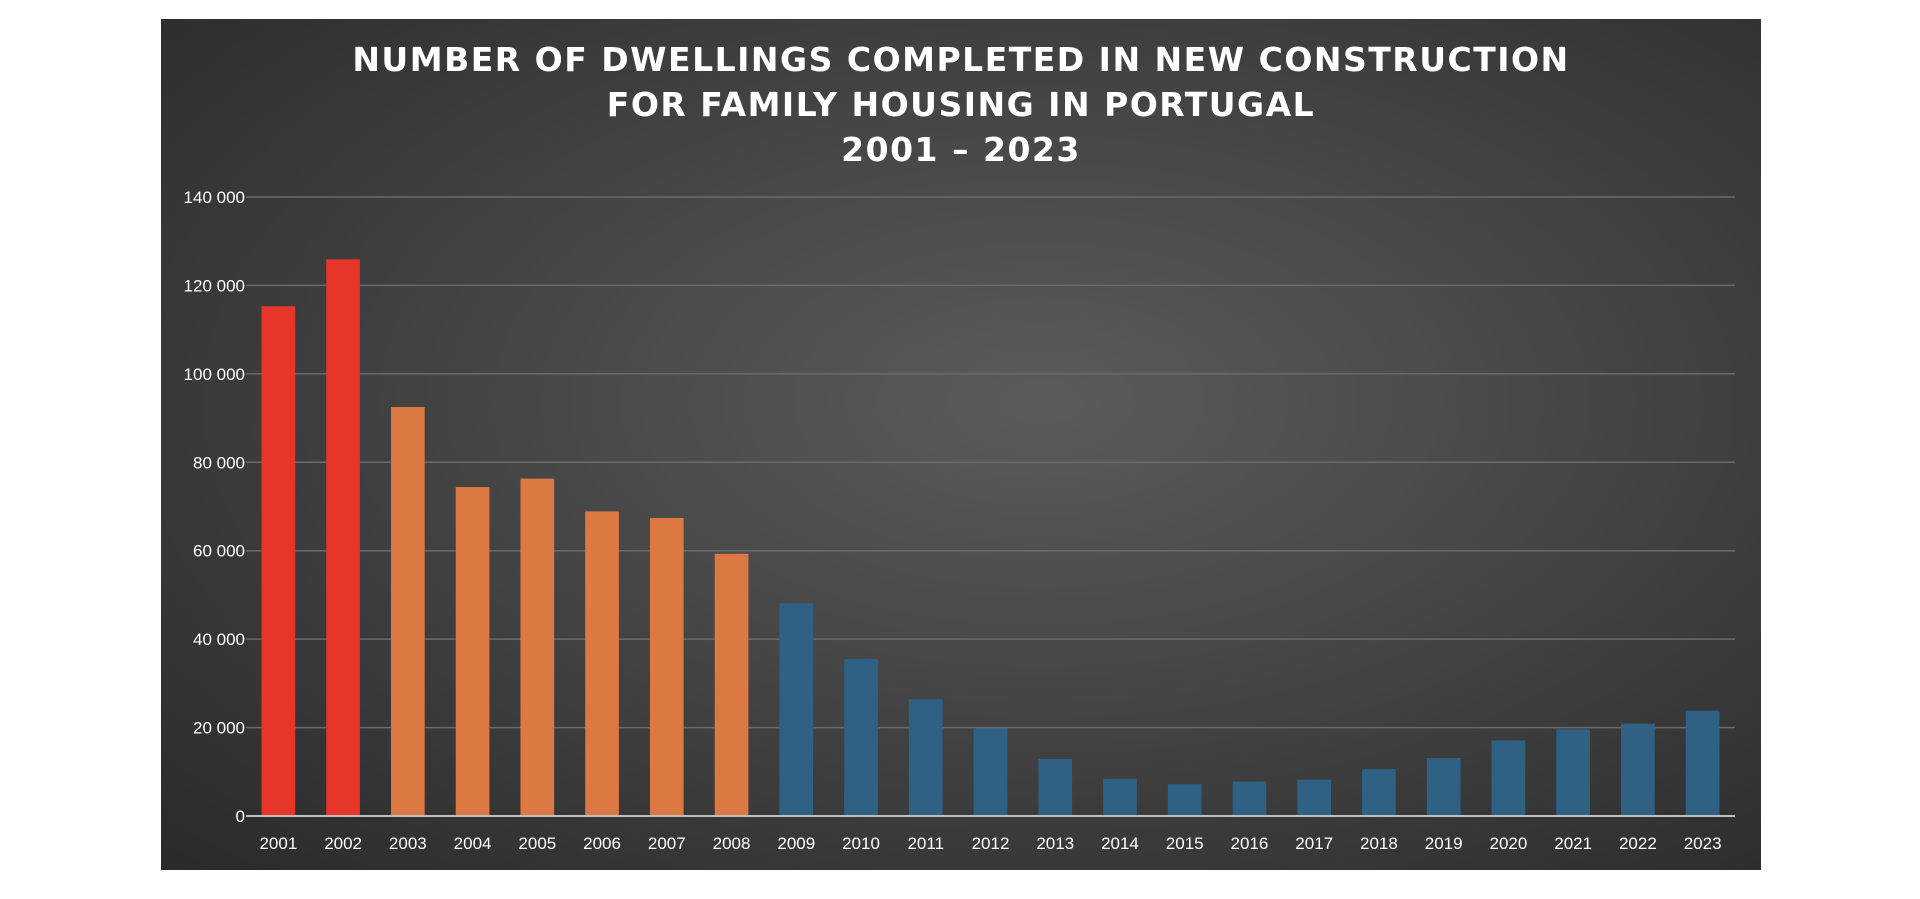  Describe the element at coordinates (925, 757) in the screenshot. I see `bar-2011` at that location.